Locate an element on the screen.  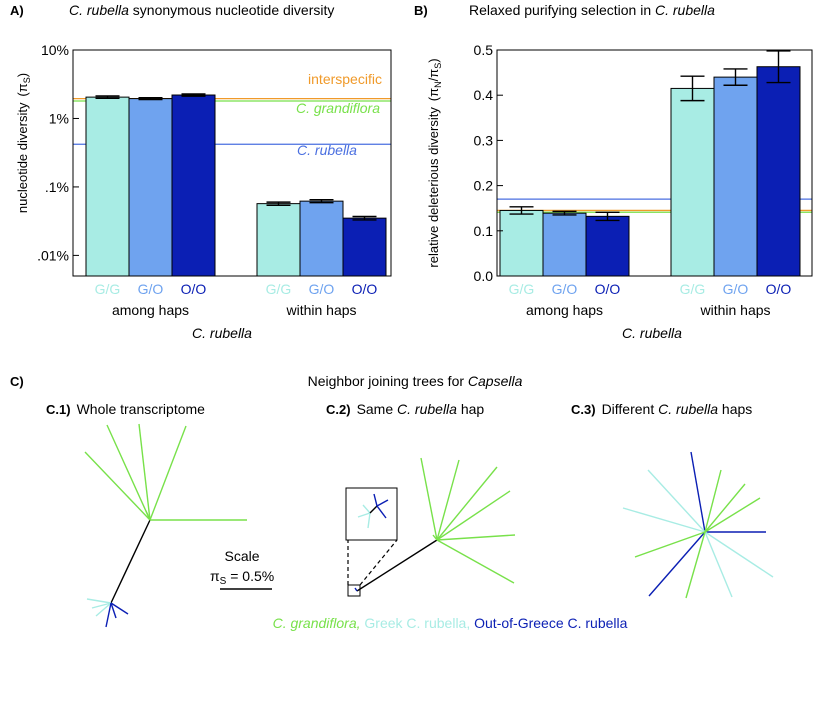
tree2-backbone is located at coordinates (397, 565).